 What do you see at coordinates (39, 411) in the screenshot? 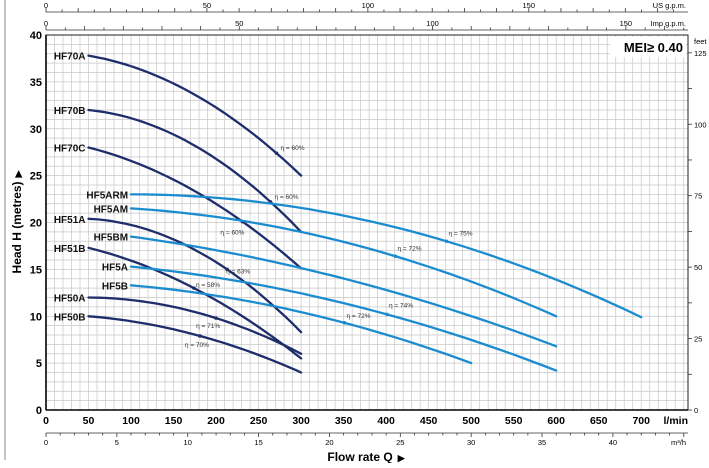
I see `y-tick-label: 0` at bounding box center [39, 411].